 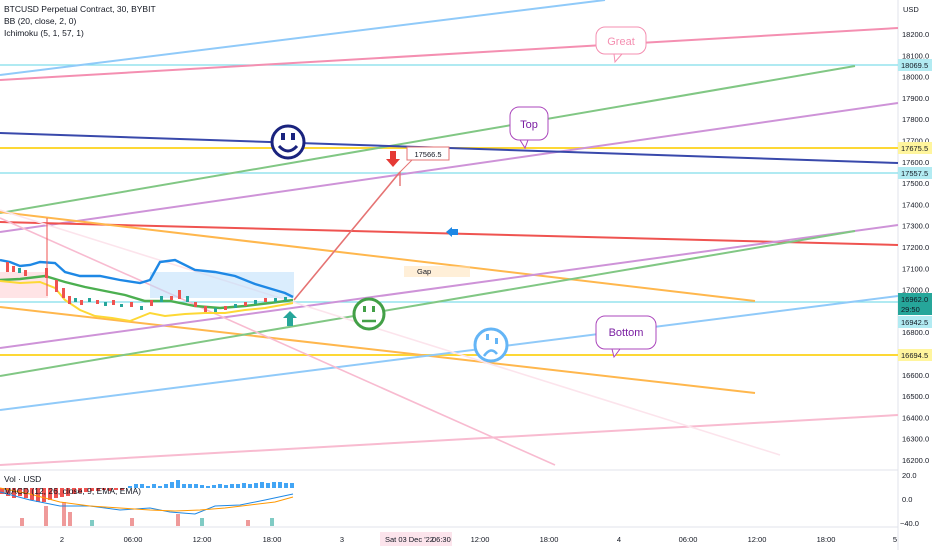 What do you see at coordinates (619, 539) in the screenshot?
I see `time-tick: 4` at bounding box center [619, 539].